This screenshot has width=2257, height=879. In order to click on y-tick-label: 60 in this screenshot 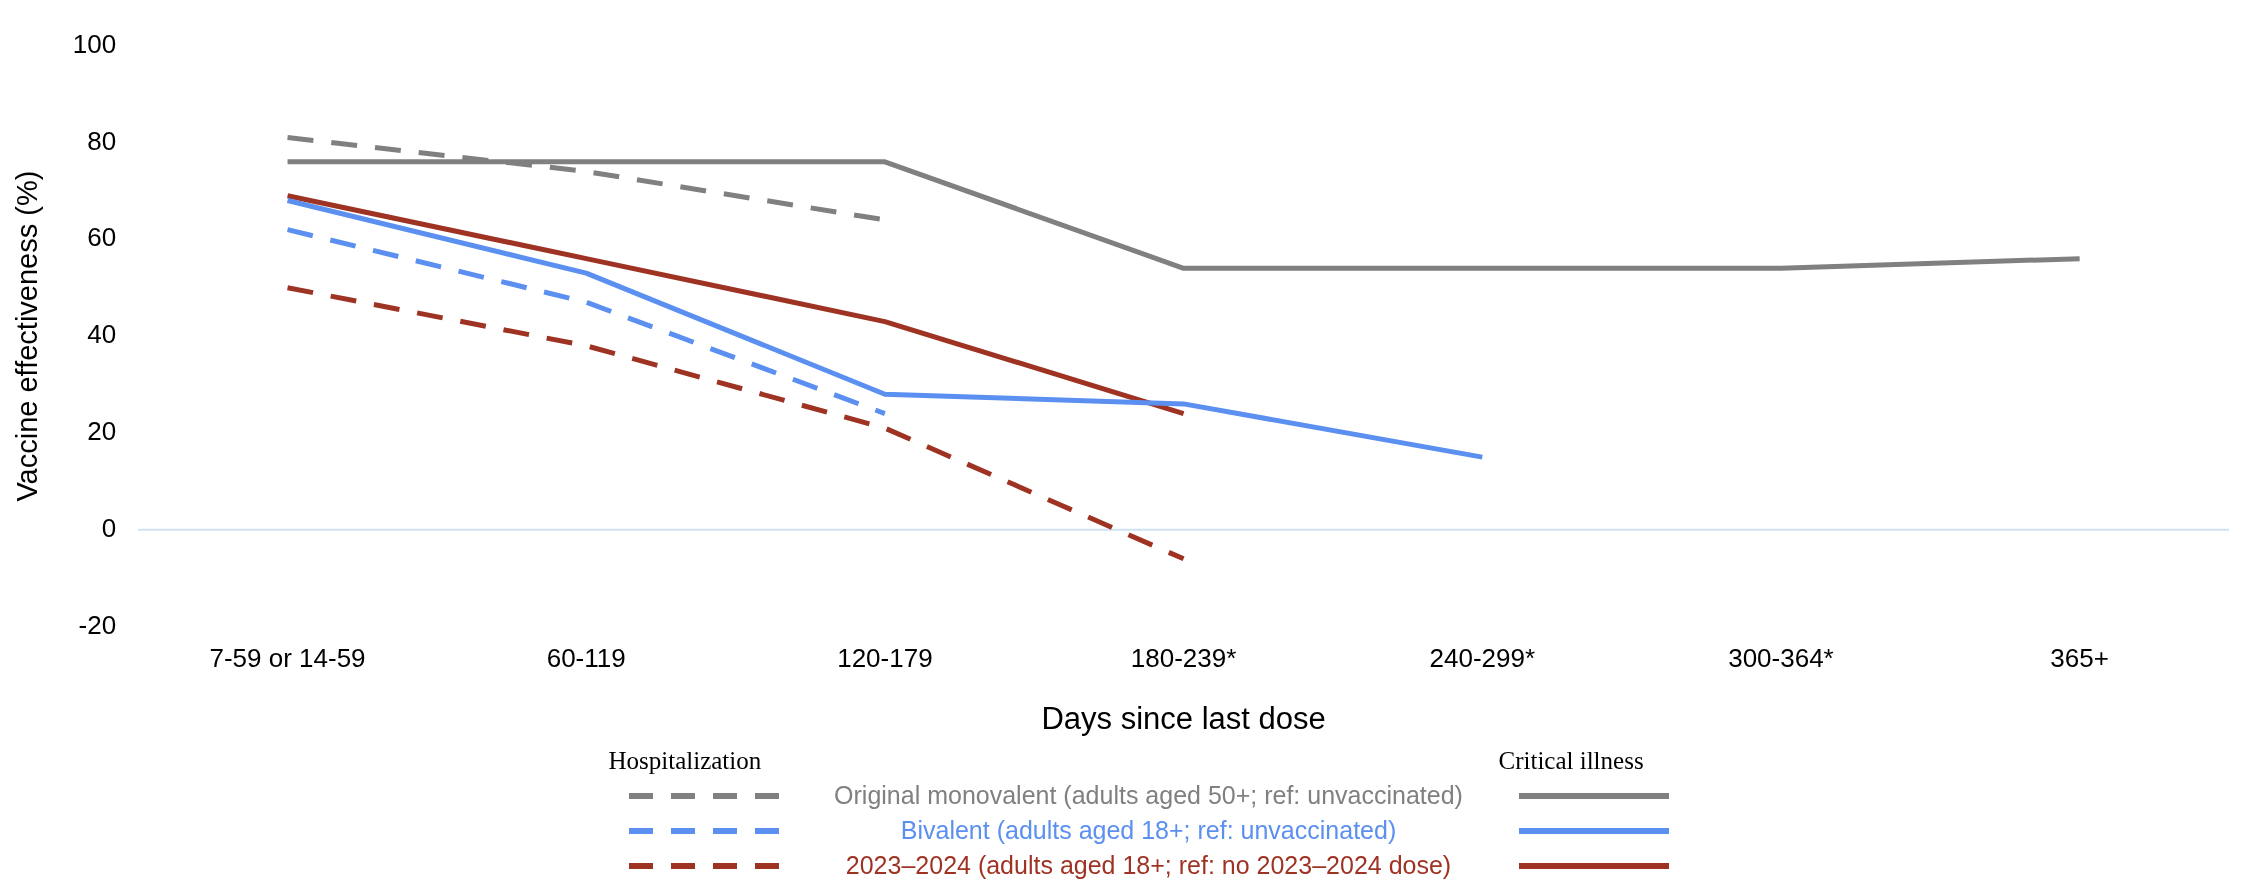, I will do `click(102, 237)`.